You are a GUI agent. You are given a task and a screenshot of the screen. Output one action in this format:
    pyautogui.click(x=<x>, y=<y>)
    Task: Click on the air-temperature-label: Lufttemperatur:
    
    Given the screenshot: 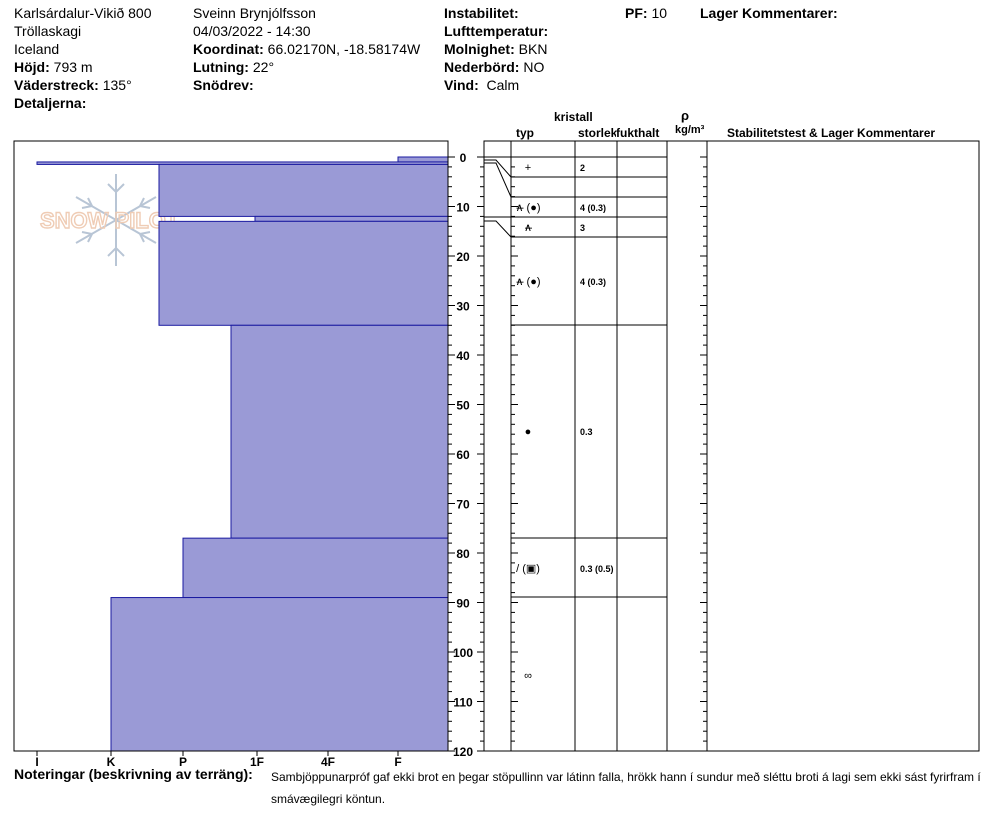 What is the action you would take?
    pyautogui.click(x=496, y=31)
    